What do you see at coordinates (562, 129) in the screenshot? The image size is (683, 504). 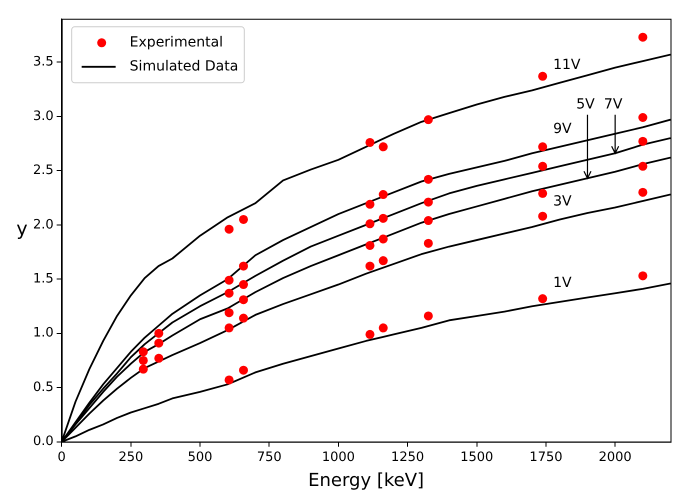 I see `annotation: 9V` at bounding box center [562, 129].